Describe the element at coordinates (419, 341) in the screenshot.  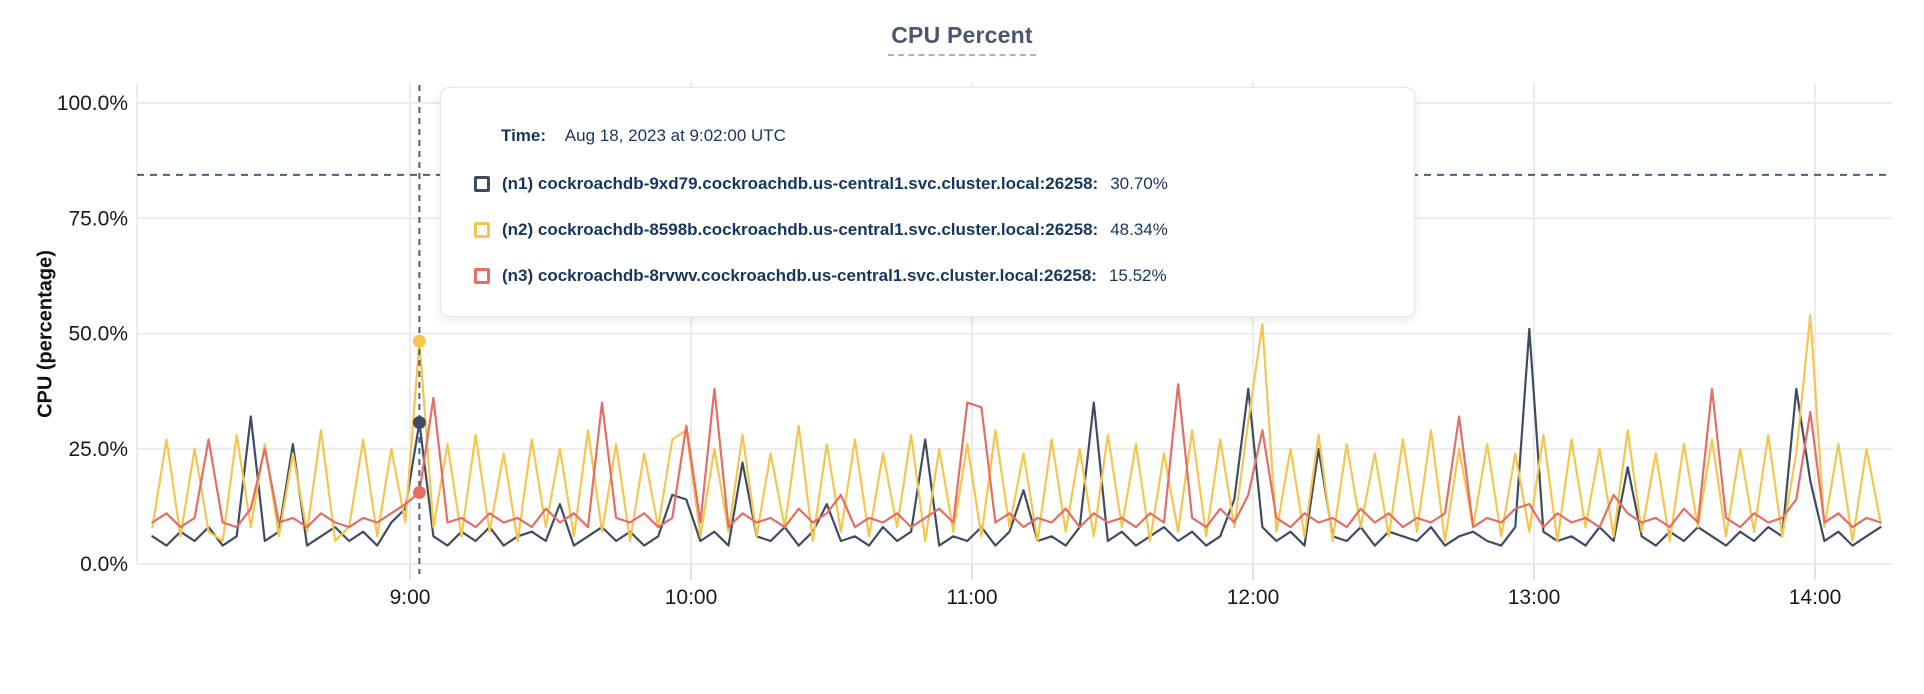
I see `hover-dot-n2` at that location.